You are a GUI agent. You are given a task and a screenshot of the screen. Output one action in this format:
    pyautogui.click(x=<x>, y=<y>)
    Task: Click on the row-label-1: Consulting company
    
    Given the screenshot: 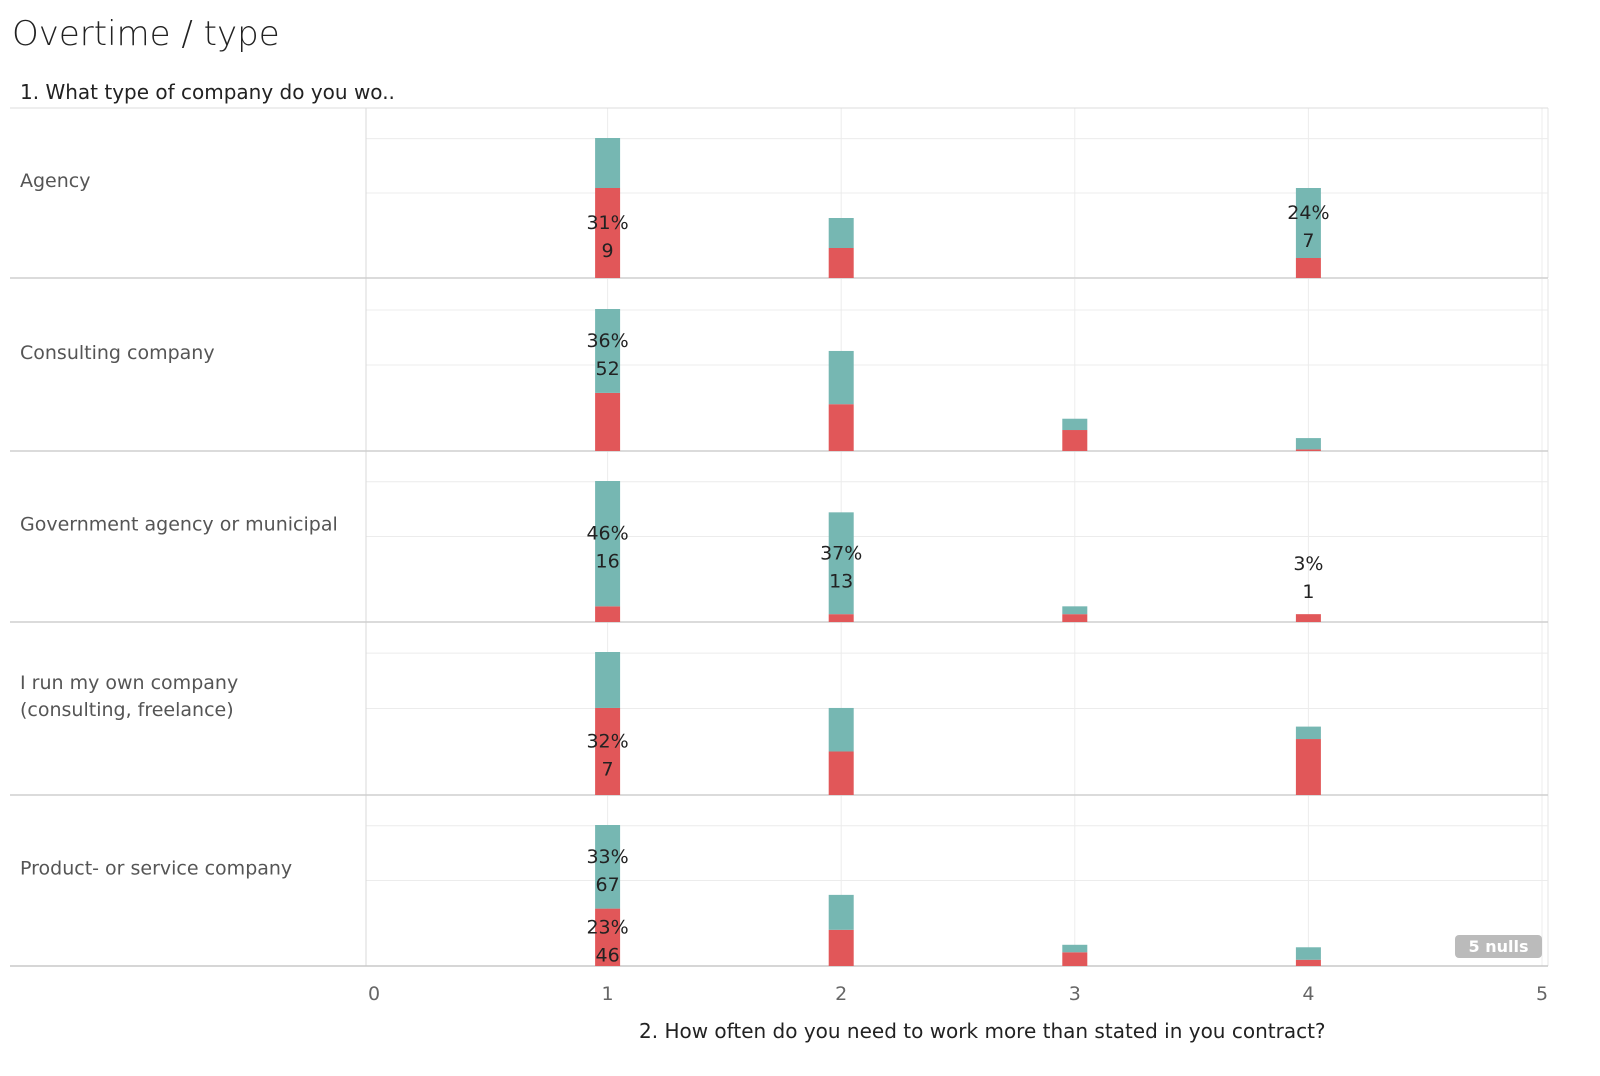 What is the action you would take?
    pyautogui.click(x=117, y=353)
    